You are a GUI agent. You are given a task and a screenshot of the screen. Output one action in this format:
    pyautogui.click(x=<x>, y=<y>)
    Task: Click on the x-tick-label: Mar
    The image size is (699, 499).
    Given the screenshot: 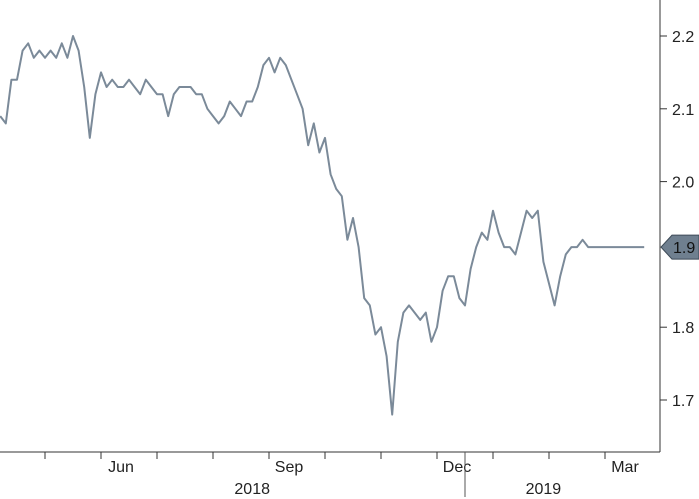 What is the action you would take?
    pyautogui.click(x=625, y=467)
    